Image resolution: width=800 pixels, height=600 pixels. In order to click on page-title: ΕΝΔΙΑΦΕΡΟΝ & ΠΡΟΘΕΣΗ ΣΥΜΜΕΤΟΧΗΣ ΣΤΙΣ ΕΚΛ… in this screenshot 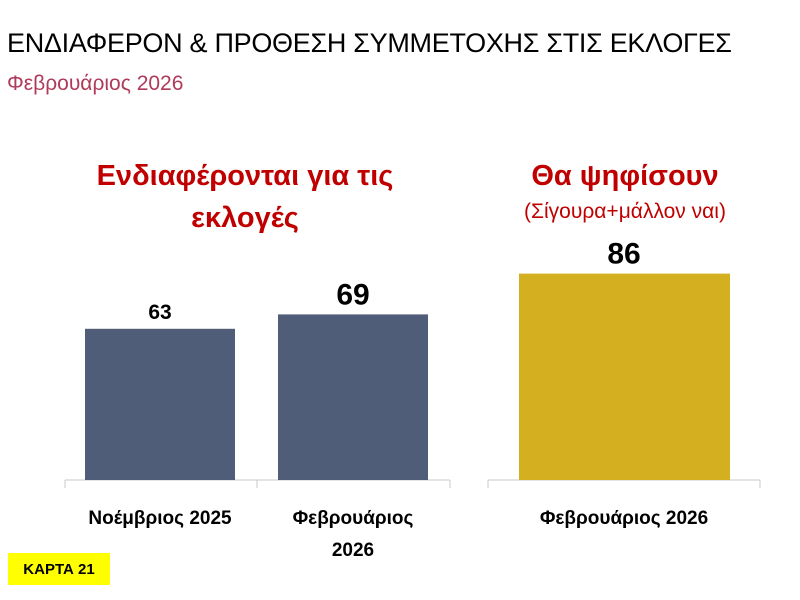, I will do `click(369, 43)`.